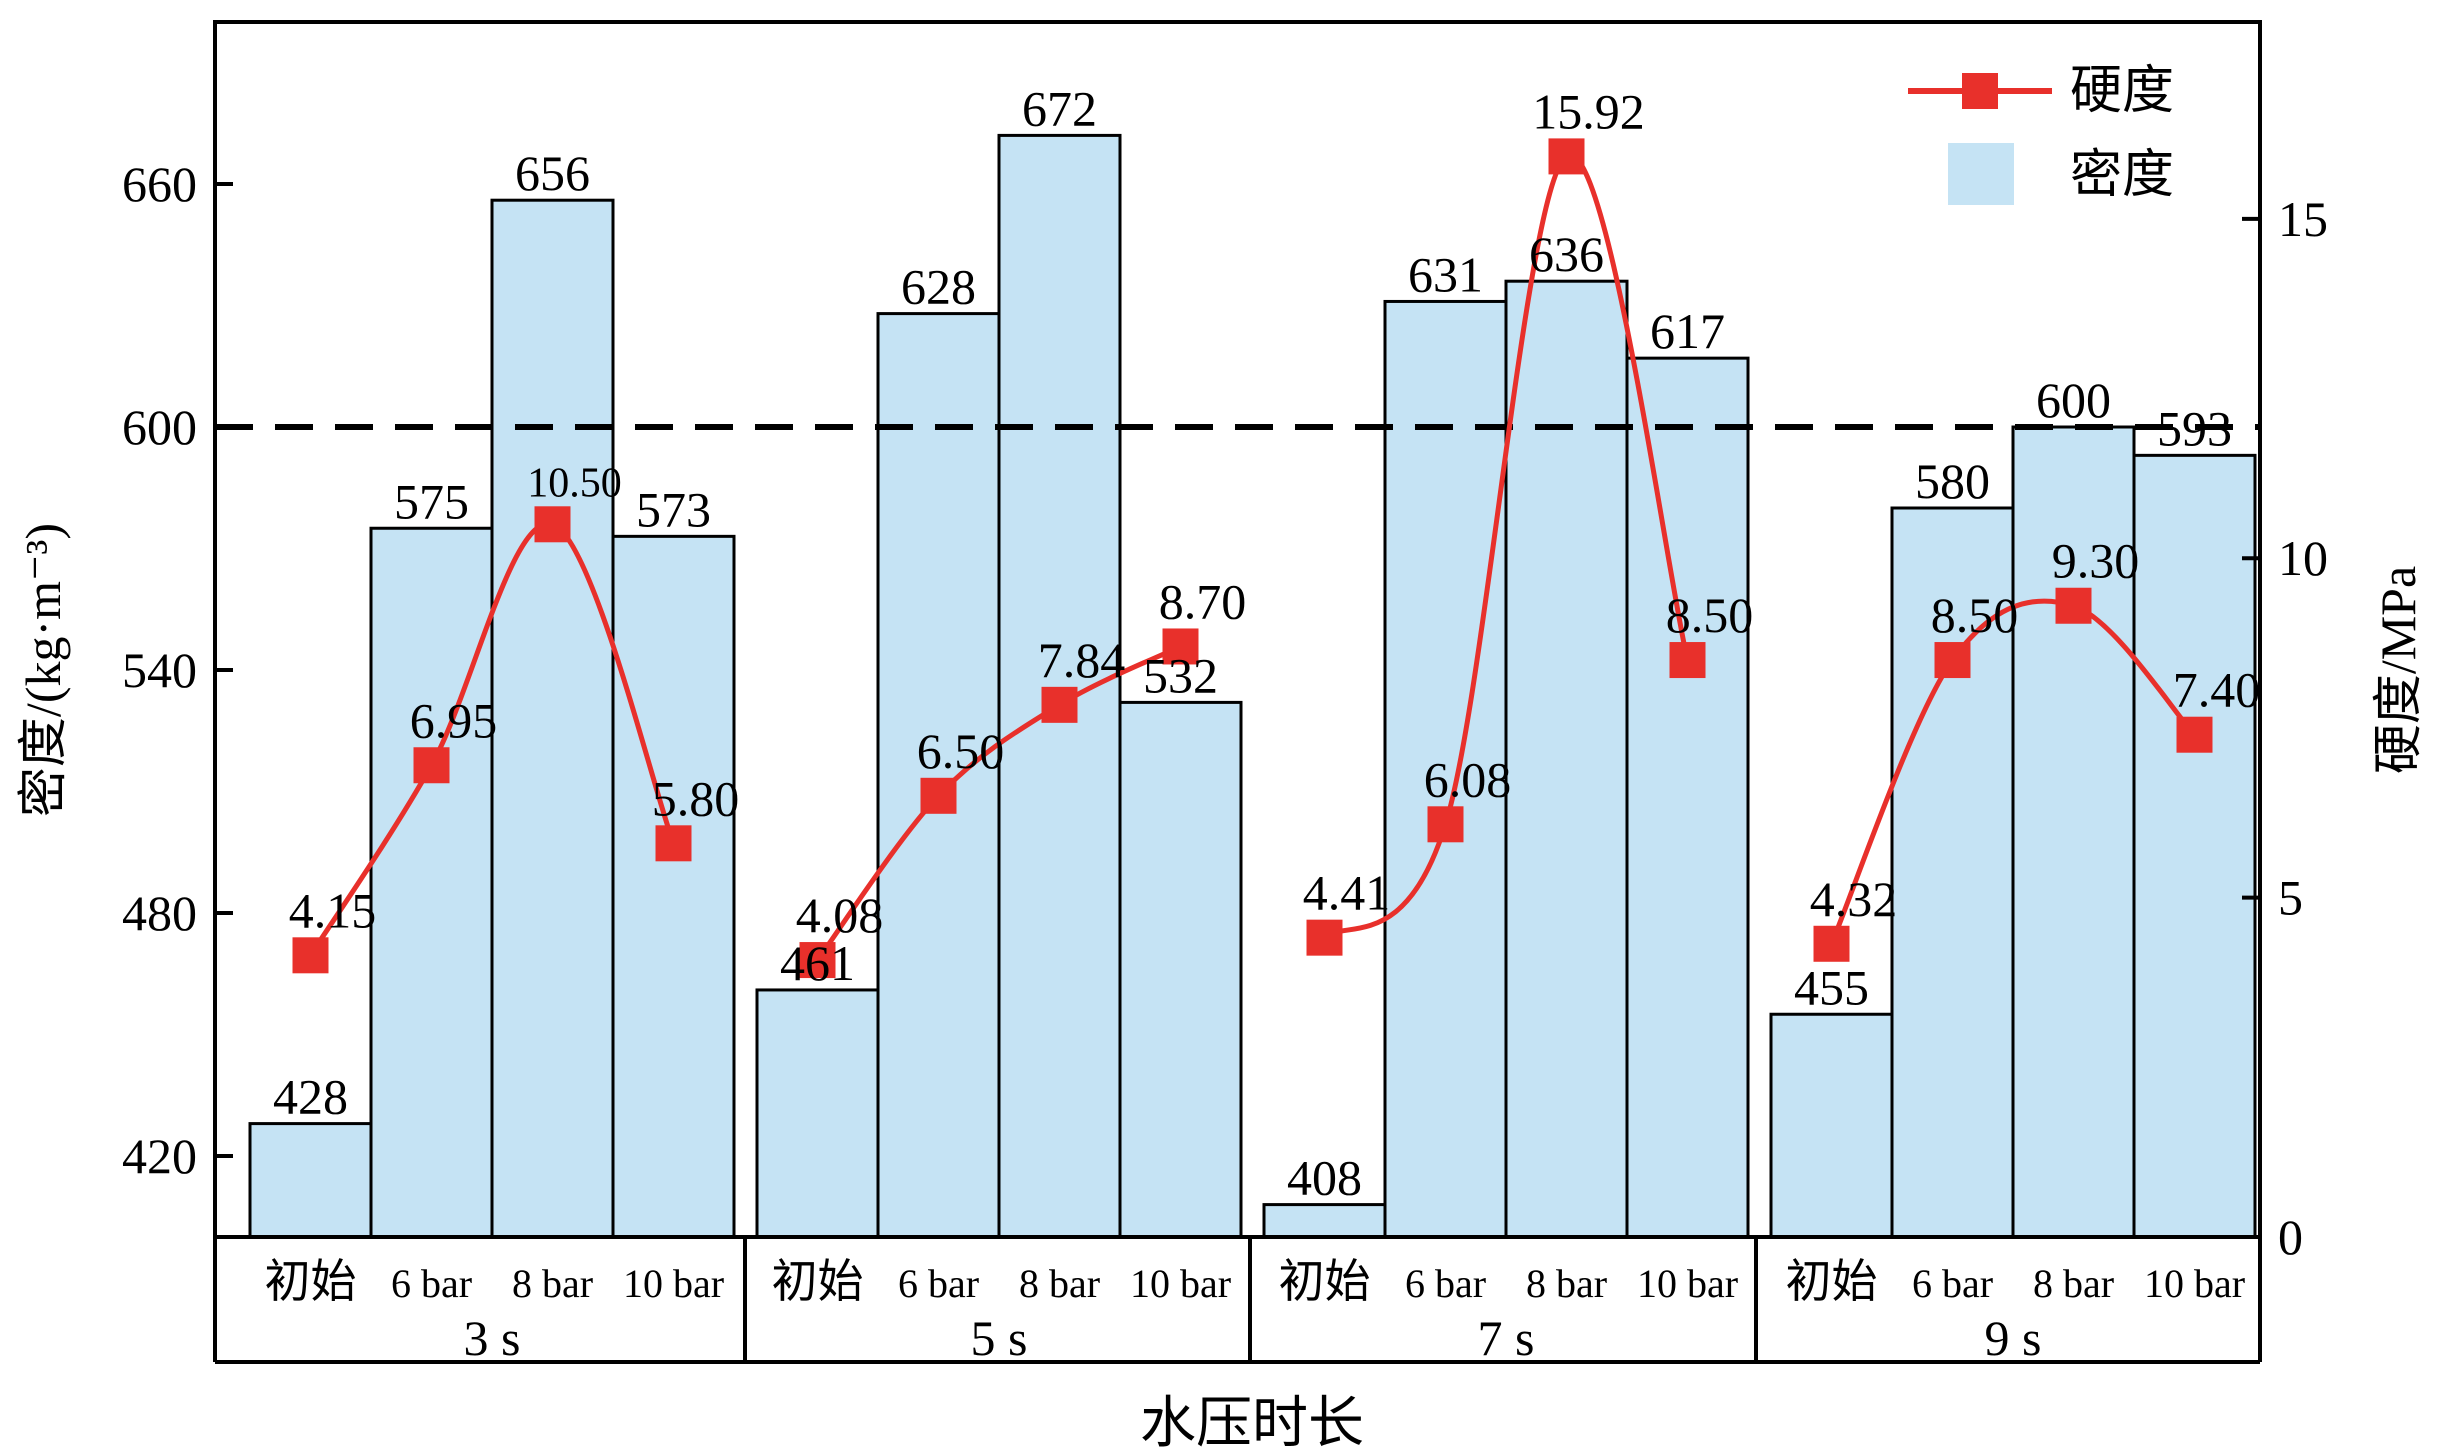 The image size is (2455, 1454). I want to click on density-value-label: 455, so click(1831, 987).